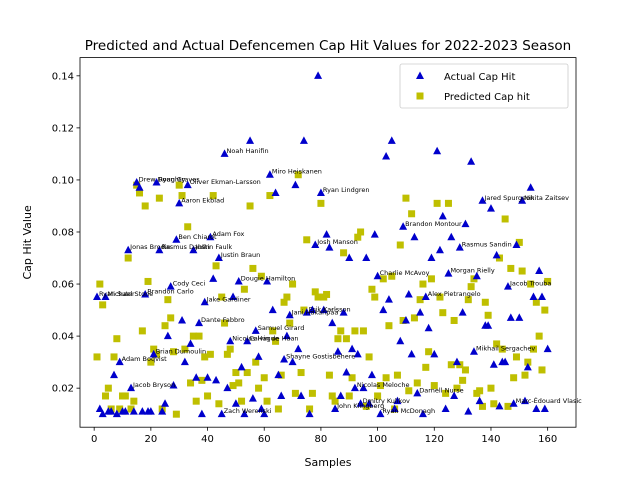 The width and height of the screenshot is (640, 480). I want to click on point-label: Brian Dumoulin, so click(181, 351).